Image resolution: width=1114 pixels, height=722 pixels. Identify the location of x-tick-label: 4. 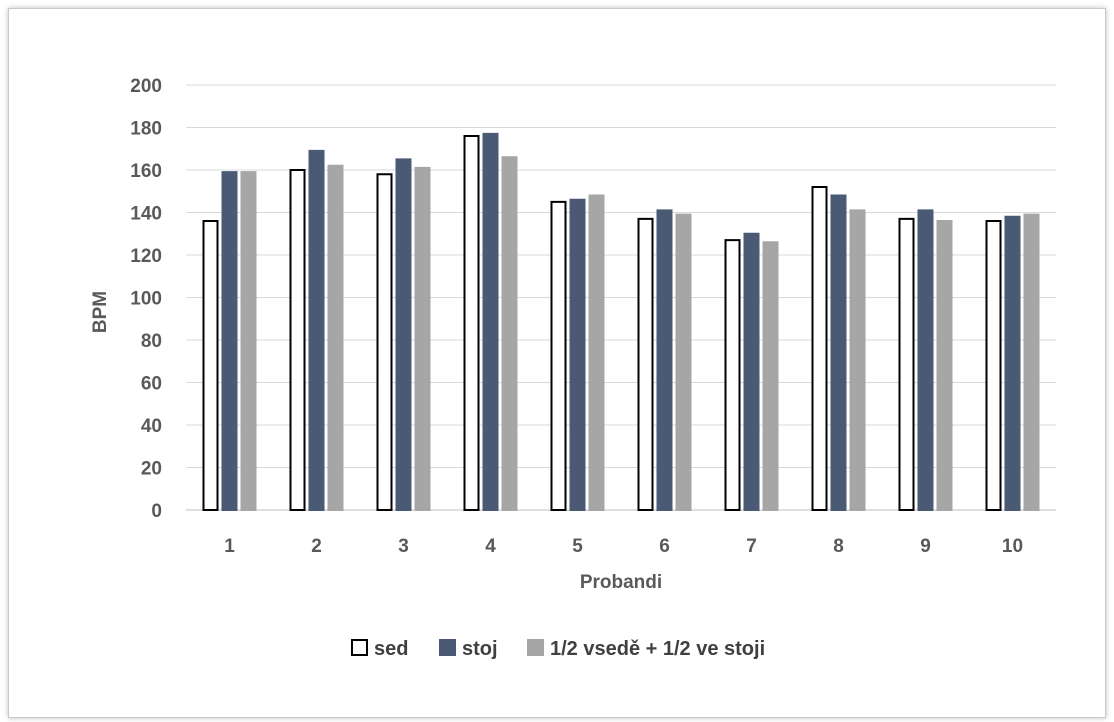
(490, 546).